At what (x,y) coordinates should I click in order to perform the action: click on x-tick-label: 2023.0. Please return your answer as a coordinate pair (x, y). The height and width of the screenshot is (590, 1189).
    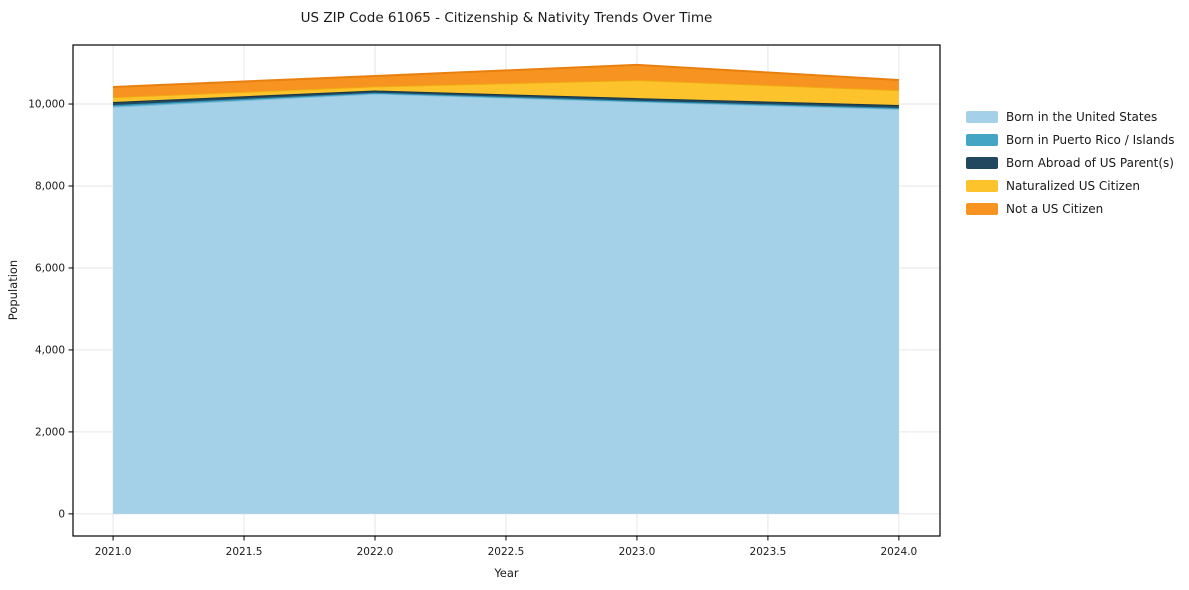
    Looking at the image, I should click on (637, 552).